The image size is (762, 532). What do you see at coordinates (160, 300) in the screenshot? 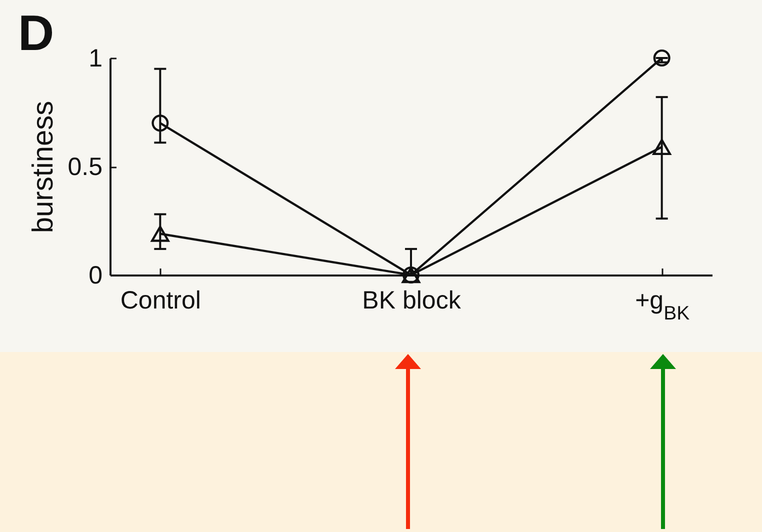
I see `x-tick-label: Control` at bounding box center [160, 300].